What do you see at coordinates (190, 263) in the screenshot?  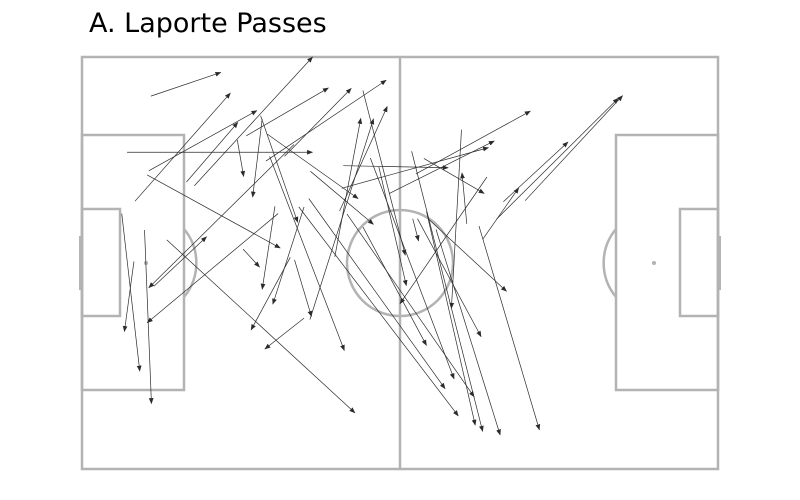 I see `left-penalty-arc` at bounding box center [190, 263].